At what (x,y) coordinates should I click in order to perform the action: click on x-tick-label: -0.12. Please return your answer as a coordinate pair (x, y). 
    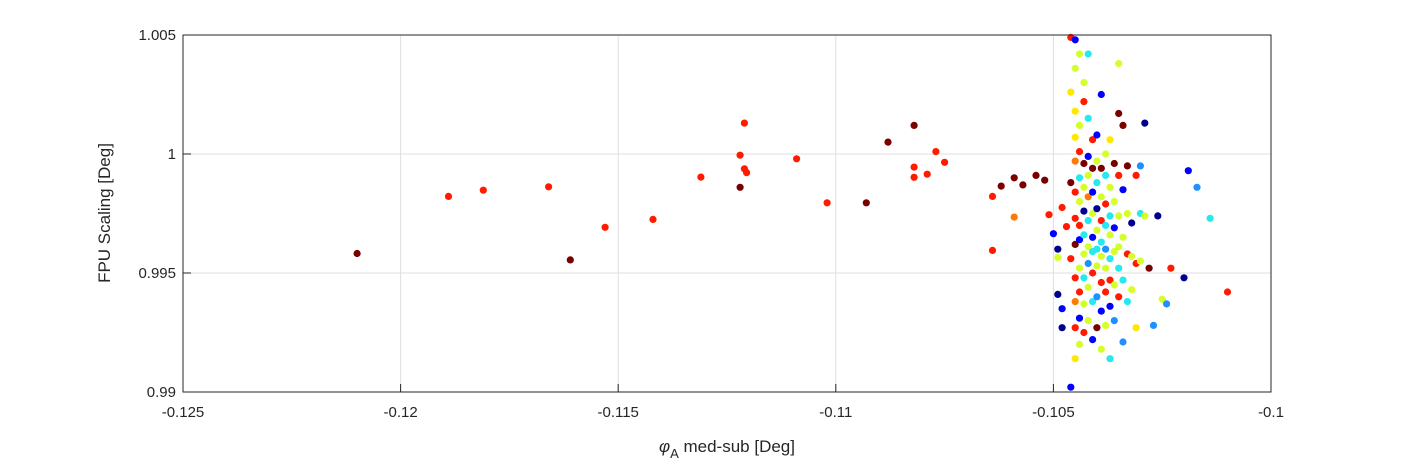
    Looking at the image, I should click on (400, 412).